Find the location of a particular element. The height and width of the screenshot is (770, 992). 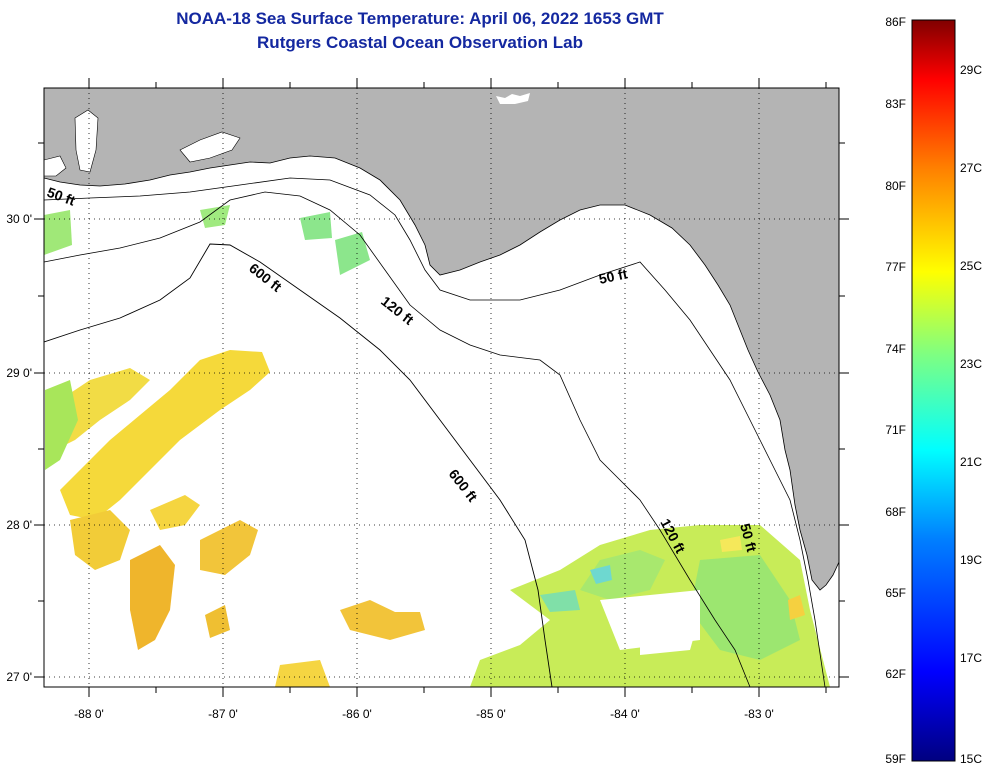

colorbar-f-label: 86F is located at coordinates (895, 22).